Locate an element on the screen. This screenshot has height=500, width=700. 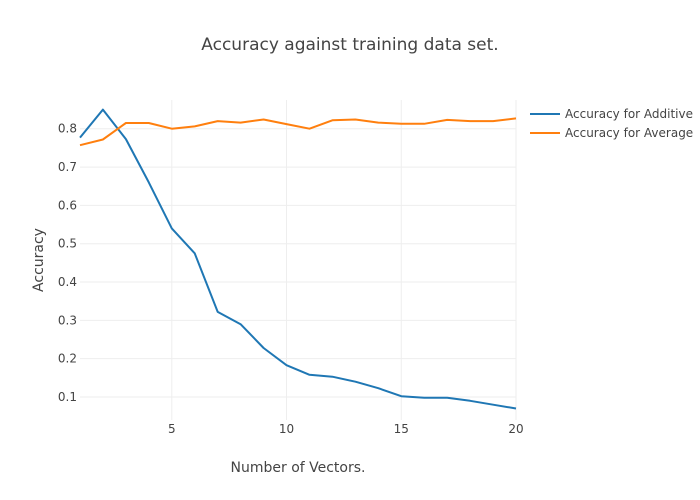
y-tick-label: 0.1 is located at coordinates (67, 397).